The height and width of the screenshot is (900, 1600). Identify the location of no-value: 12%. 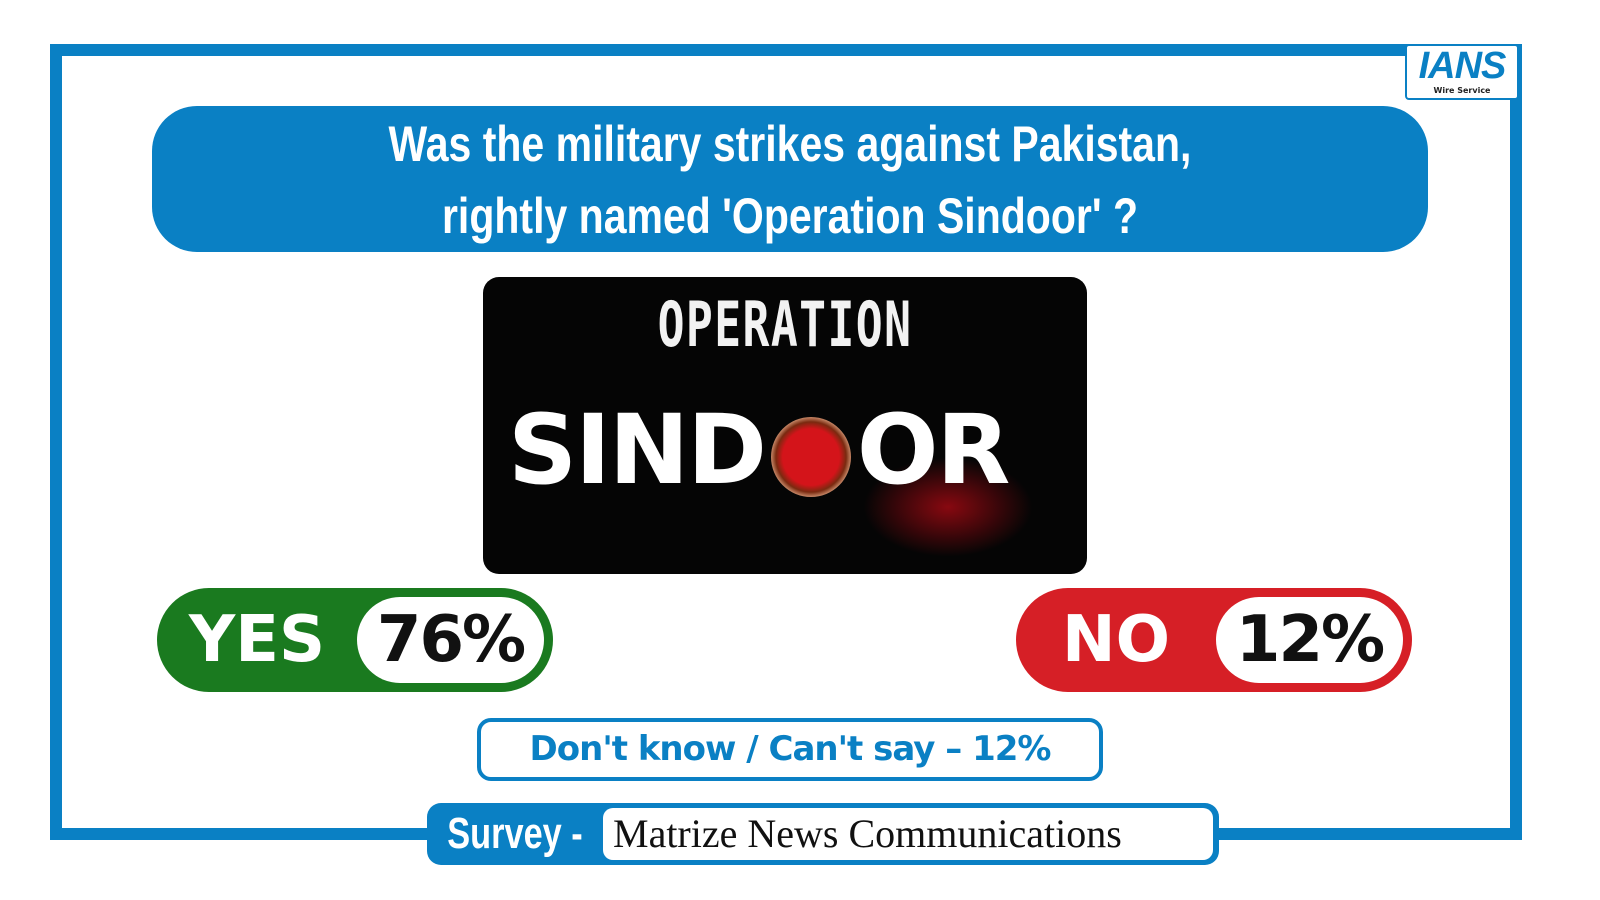
(1309, 640).